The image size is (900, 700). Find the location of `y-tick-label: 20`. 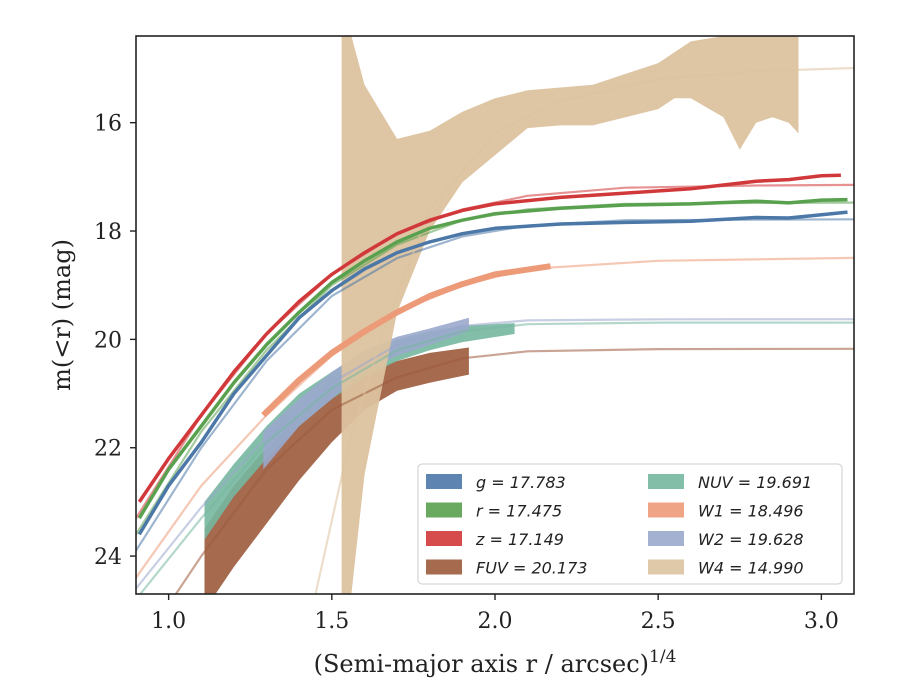

y-tick-label: 20 is located at coordinates (108, 340).